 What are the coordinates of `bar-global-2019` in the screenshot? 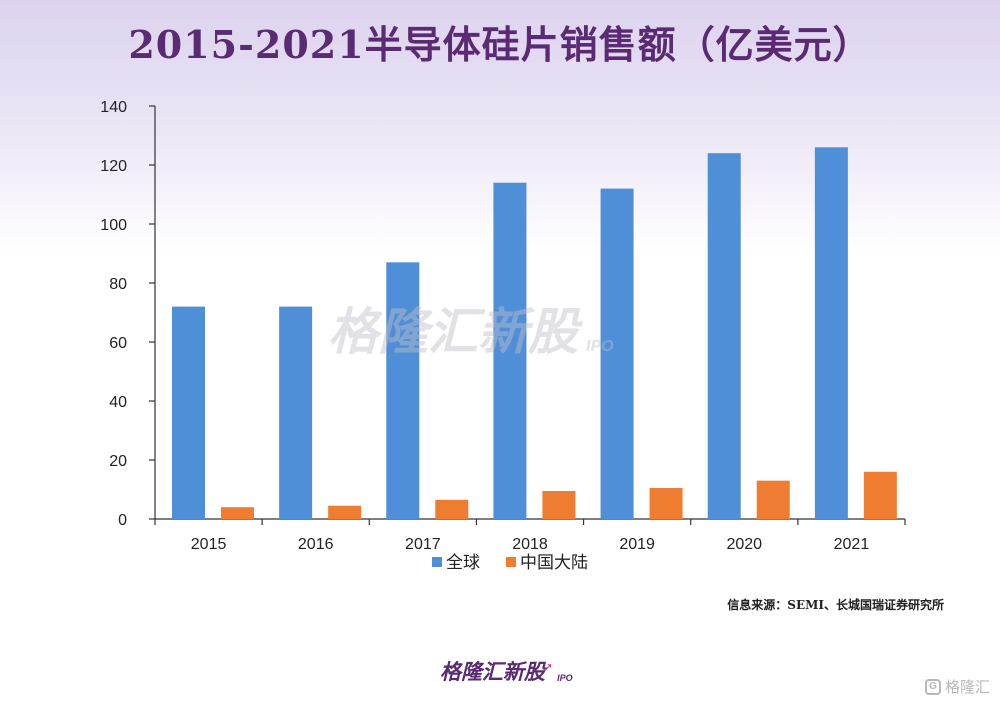 It's located at (617, 353).